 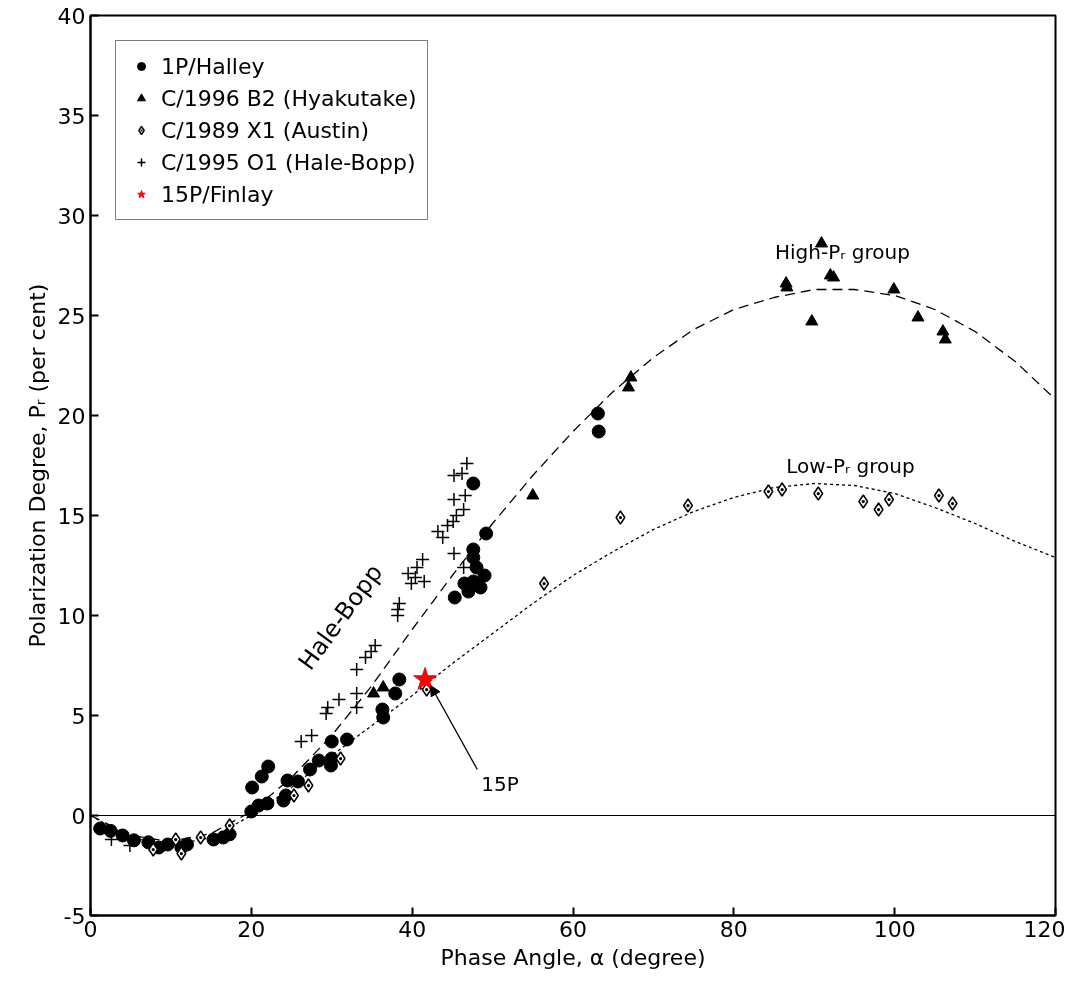 I want to click on x-tick-label: 60, so click(x=573, y=929).